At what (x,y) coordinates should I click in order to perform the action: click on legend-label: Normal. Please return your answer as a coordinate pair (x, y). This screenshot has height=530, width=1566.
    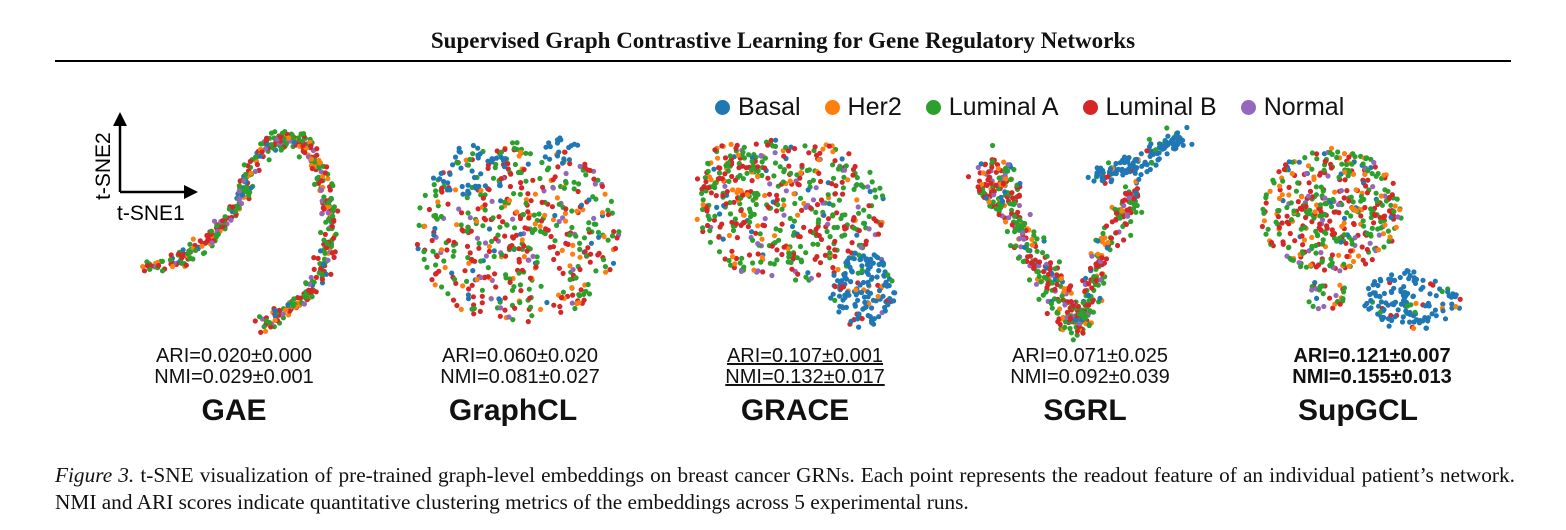
    Looking at the image, I should click on (1304, 106).